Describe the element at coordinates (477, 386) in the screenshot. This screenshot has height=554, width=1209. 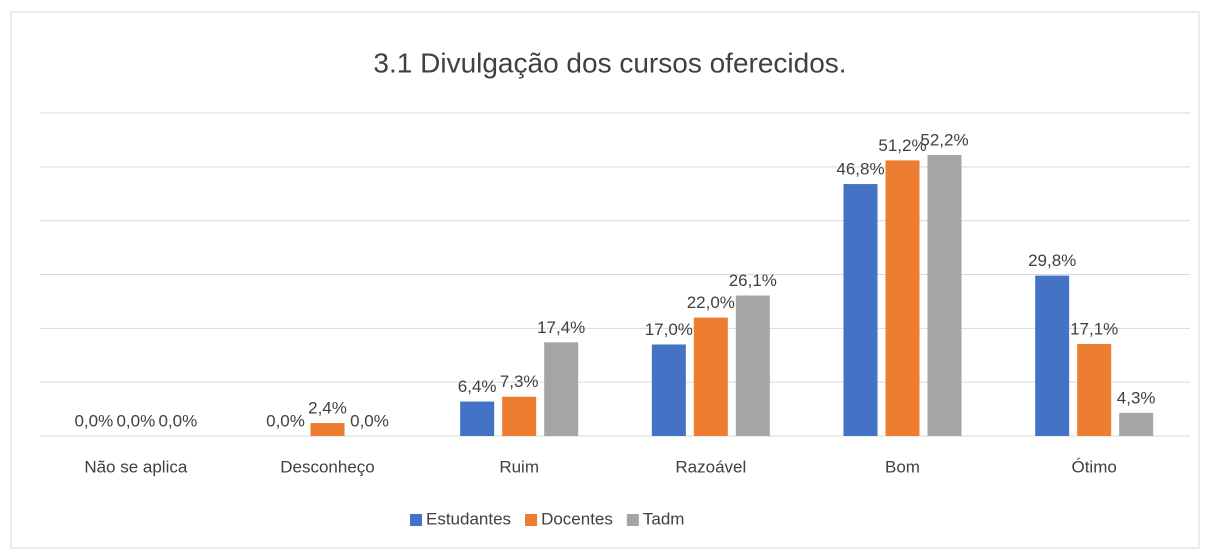
I see `data-label: 6,4%` at that location.